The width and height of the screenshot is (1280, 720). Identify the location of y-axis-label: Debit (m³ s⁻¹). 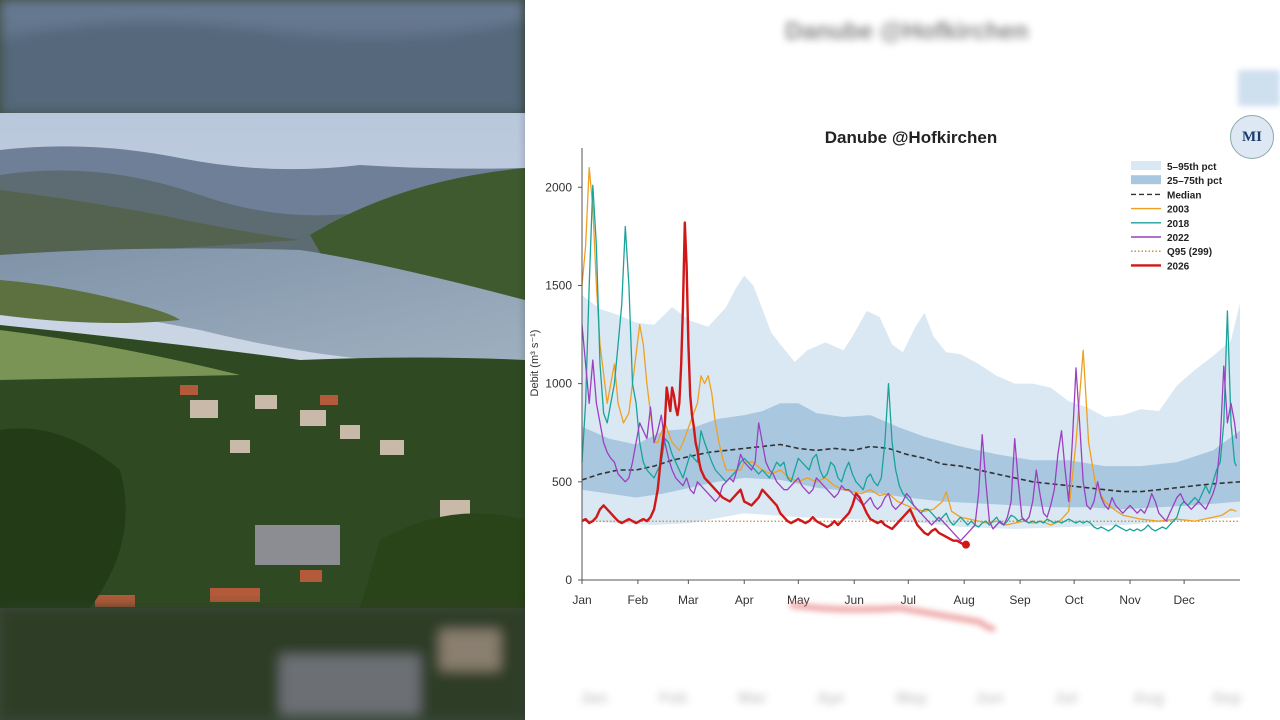
(535, 363).